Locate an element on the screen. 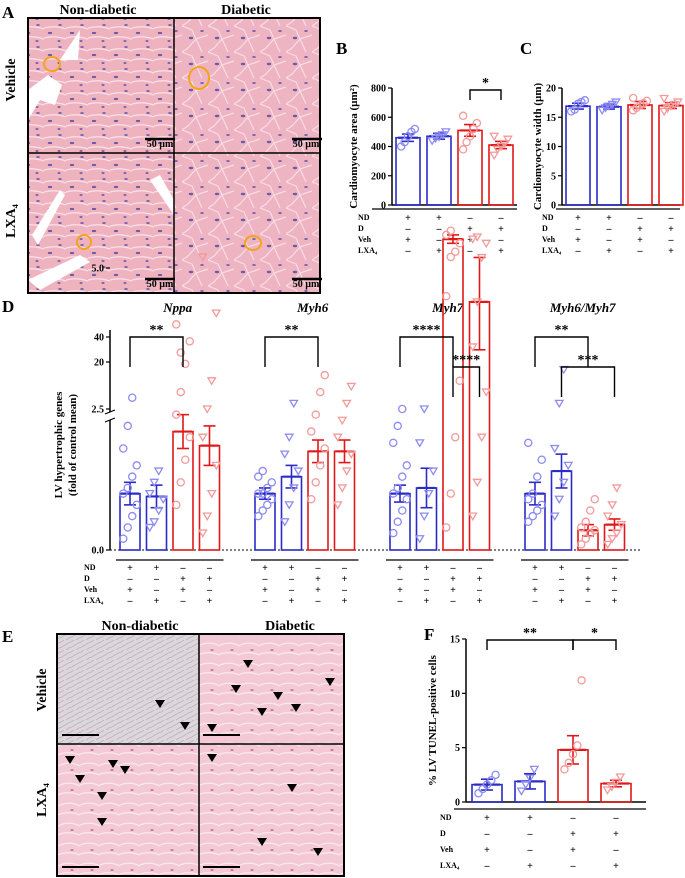 The height and width of the screenshot is (878, 685). e-row-header-lxa4: LXA₄ is located at coordinates (42, 799).